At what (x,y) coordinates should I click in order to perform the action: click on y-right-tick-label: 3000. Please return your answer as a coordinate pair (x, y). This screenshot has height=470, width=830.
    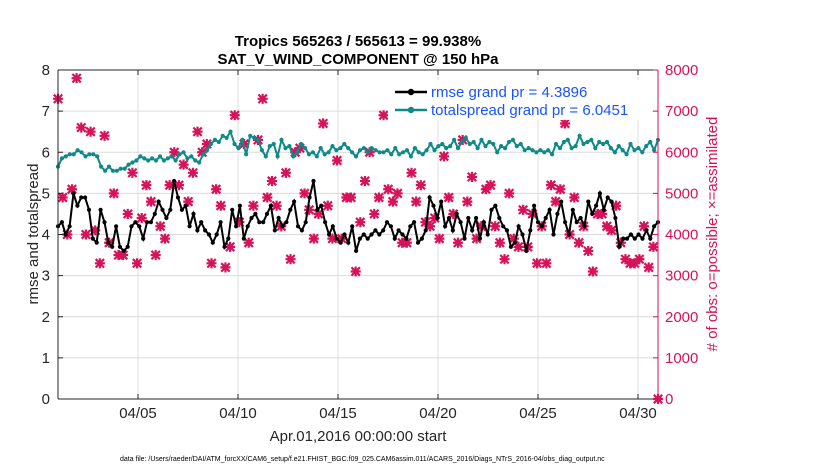
    Looking at the image, I should click on (681, 276).